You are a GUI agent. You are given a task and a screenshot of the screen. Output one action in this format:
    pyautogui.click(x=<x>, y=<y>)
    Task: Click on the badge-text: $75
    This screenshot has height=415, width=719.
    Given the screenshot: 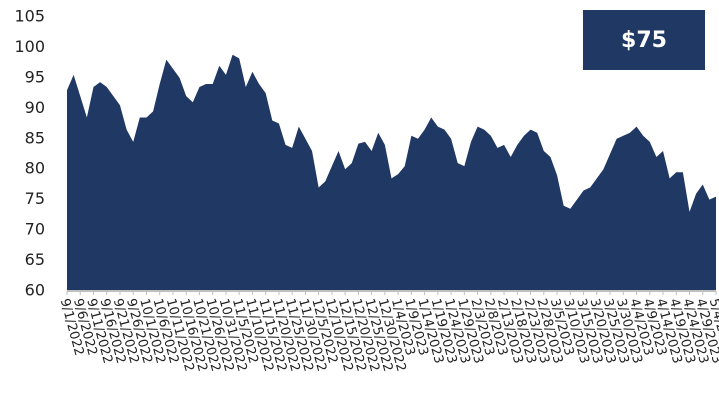 What is the action you would take?
    pyautogui.click(x=644, y=40)
    